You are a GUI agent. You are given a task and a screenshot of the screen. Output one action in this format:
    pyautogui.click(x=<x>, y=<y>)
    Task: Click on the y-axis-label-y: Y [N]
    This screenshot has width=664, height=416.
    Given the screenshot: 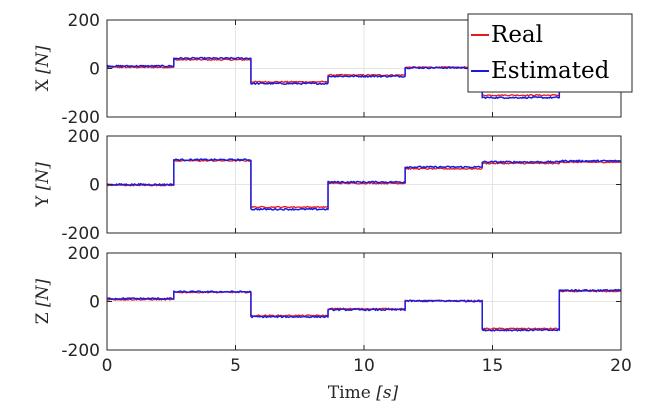 What is the action you would take?
    pyautogui.click(x=43, y=185)
    